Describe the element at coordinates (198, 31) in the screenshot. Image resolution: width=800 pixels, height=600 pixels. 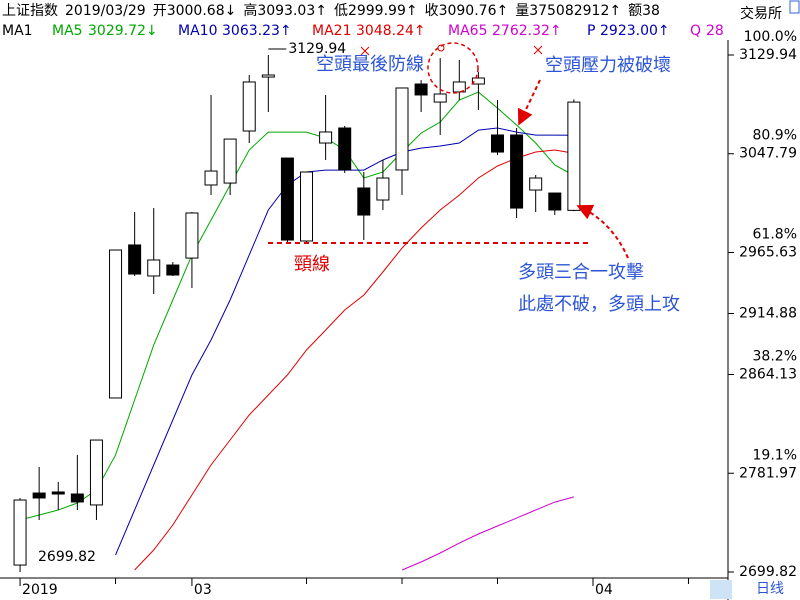
I see `legend-name: MA10` at that location.